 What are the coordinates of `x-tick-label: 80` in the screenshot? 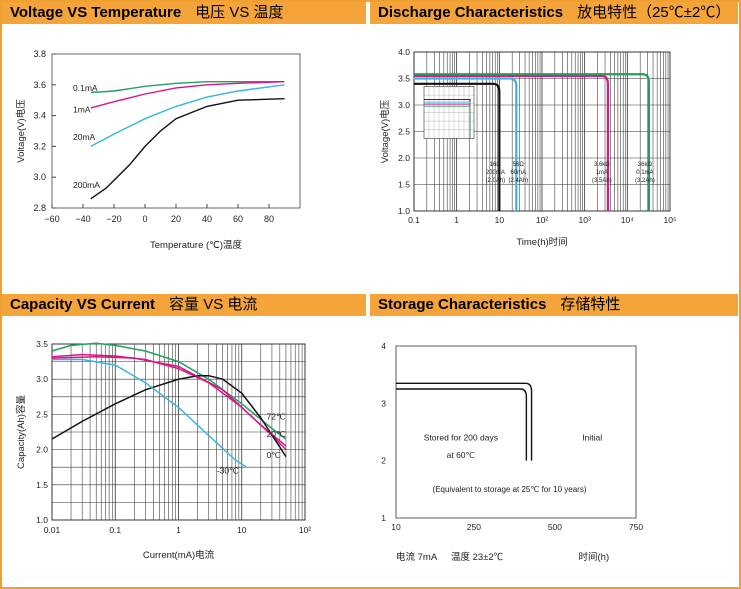 It's located at (269, 219).